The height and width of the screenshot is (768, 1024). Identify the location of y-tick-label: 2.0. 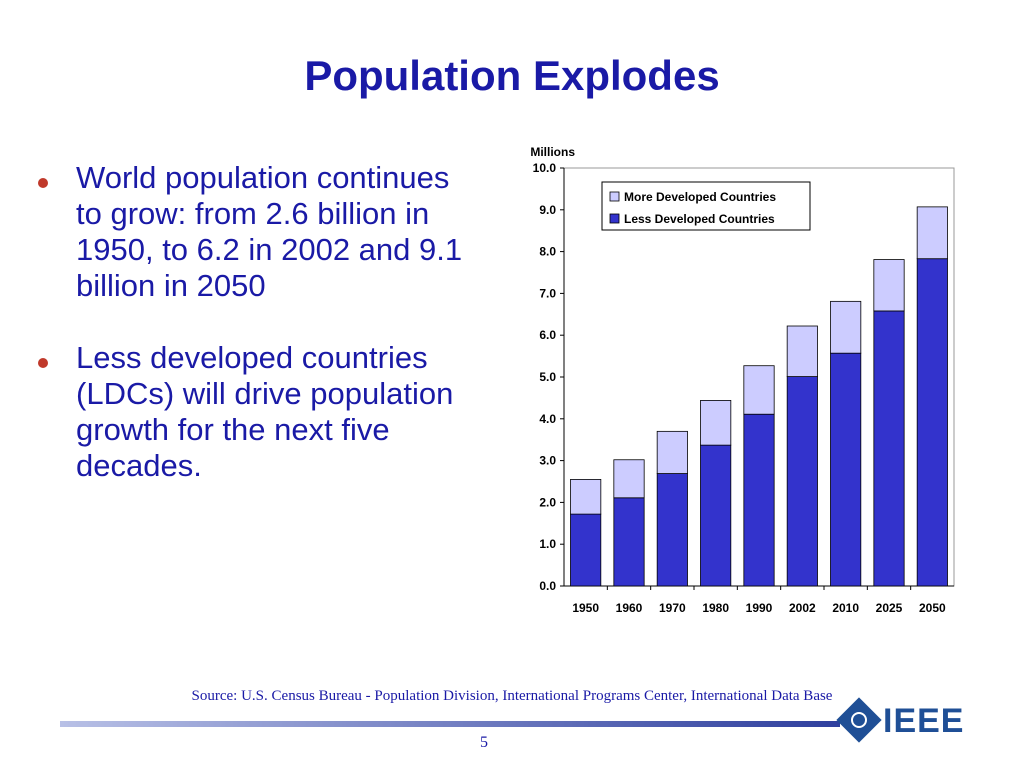
(547, 502).